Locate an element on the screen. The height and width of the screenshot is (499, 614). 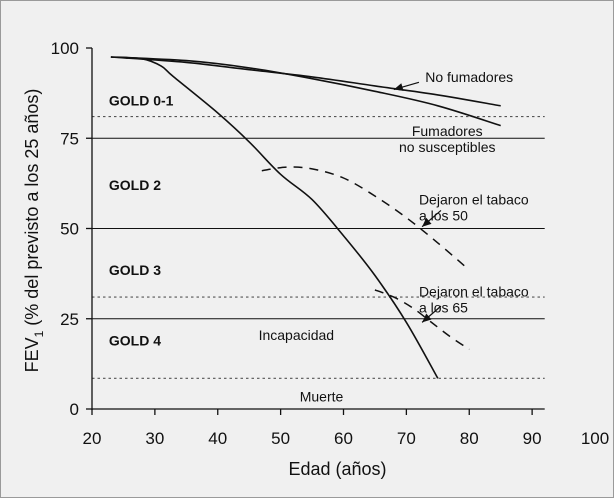
annotation-dejaron-50-line-0: Dejaron el tabaco is located at coordinates (474, 200).